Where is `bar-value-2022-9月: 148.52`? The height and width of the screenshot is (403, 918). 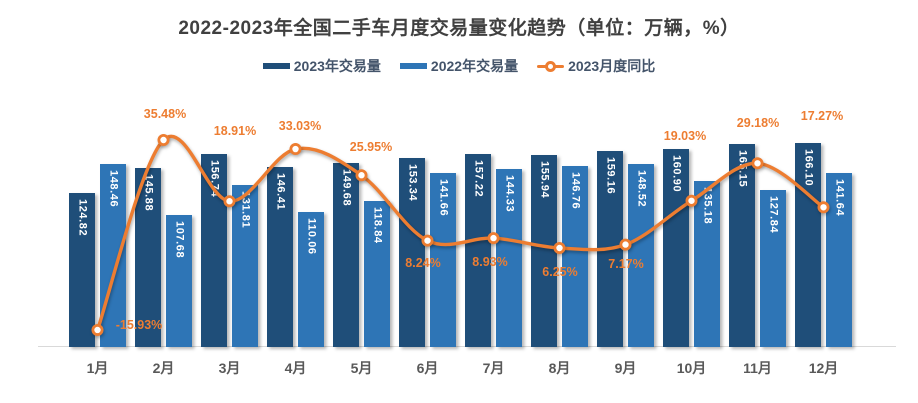 bar-value-2022-9月: 148.52 is located at coordinates (641, 188).